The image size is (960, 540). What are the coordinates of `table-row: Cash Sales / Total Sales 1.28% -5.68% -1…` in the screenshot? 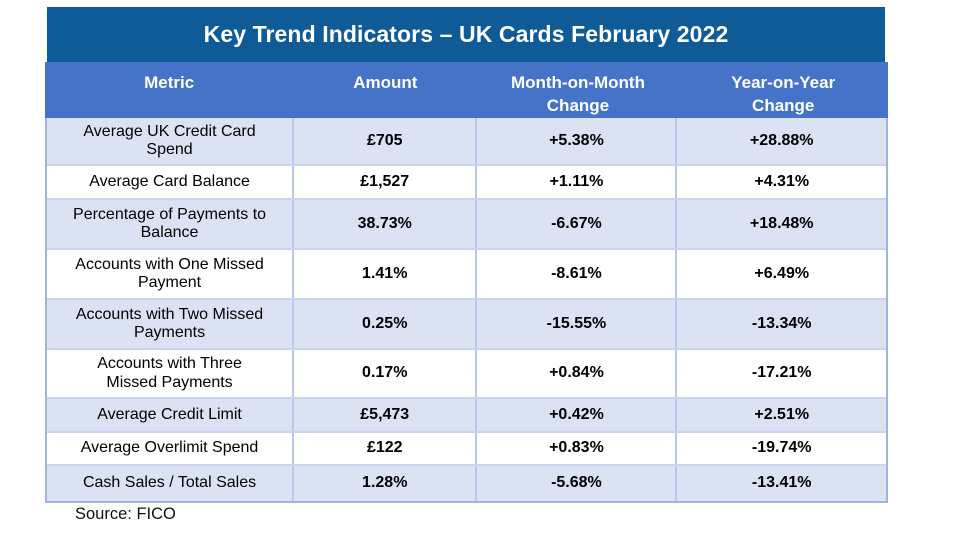 It's located at (466, 483).